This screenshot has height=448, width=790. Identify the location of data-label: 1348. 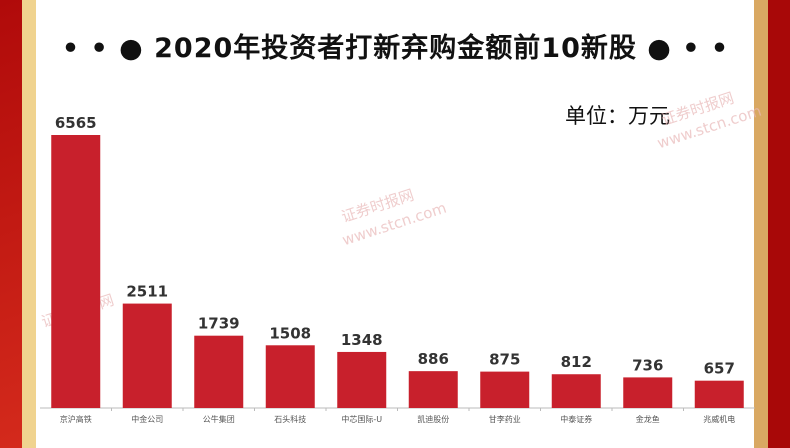
(362, 340).